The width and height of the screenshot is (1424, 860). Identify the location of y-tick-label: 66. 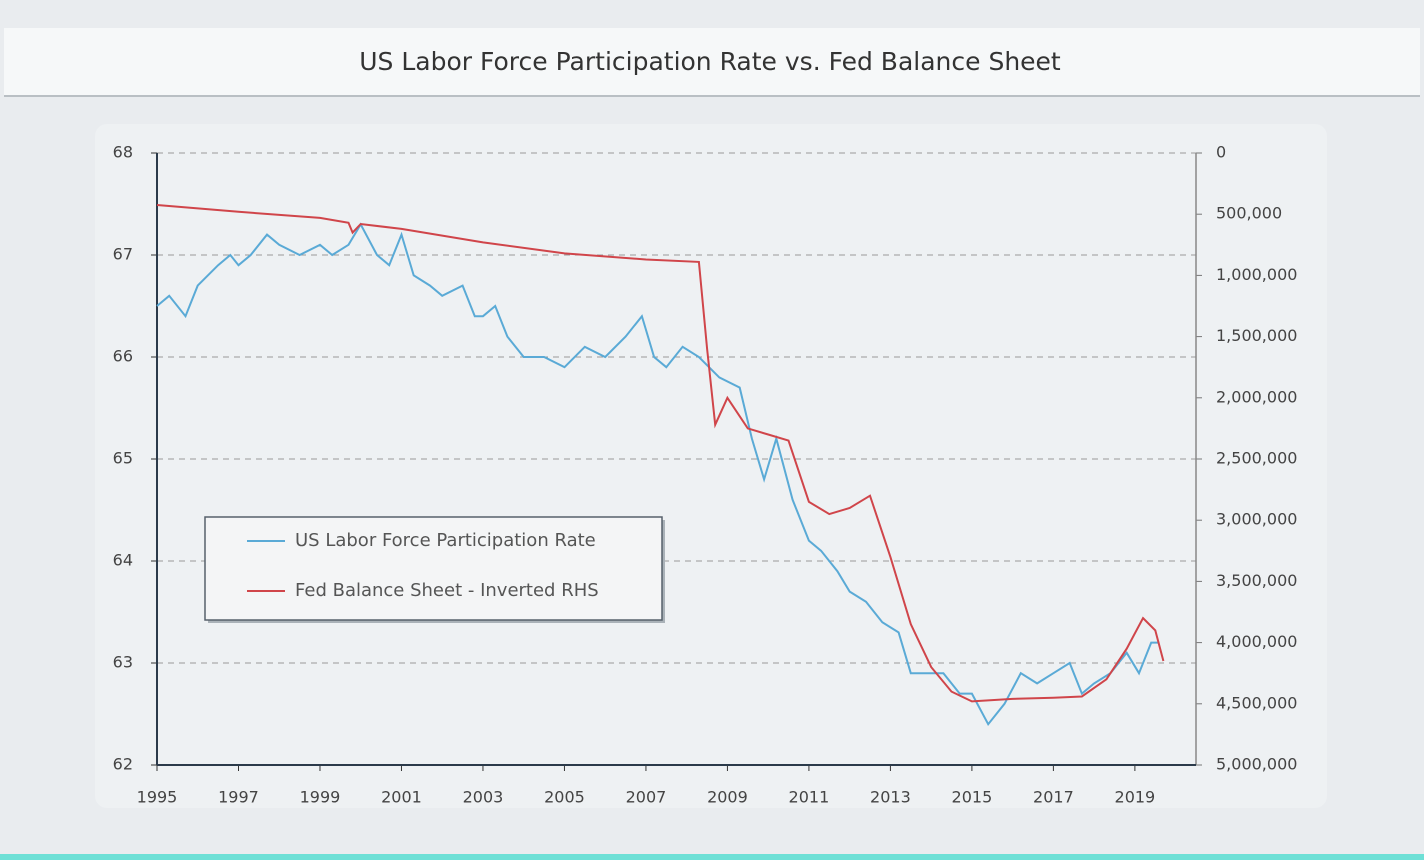
(123, 356).